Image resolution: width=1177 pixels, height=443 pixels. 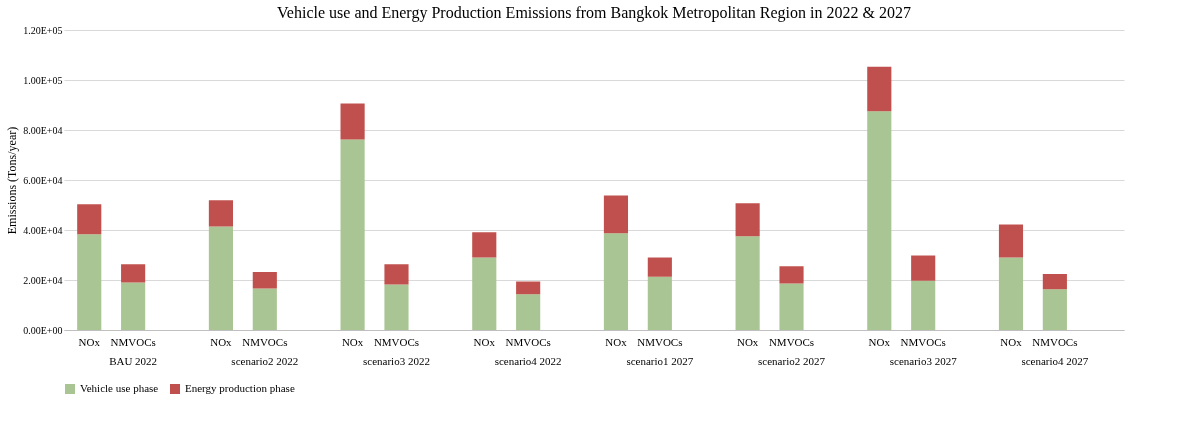 I want to click on text: scenario2 2027, so click(x=792, y=361).